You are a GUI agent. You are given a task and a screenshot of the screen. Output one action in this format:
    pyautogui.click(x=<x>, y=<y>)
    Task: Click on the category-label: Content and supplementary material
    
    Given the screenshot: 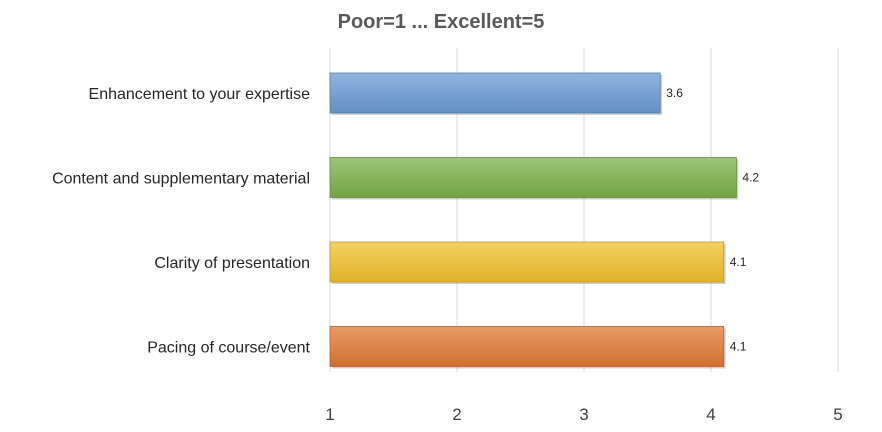 What is the action you would take?
    pyautogui.click(x=181, y=179)
    